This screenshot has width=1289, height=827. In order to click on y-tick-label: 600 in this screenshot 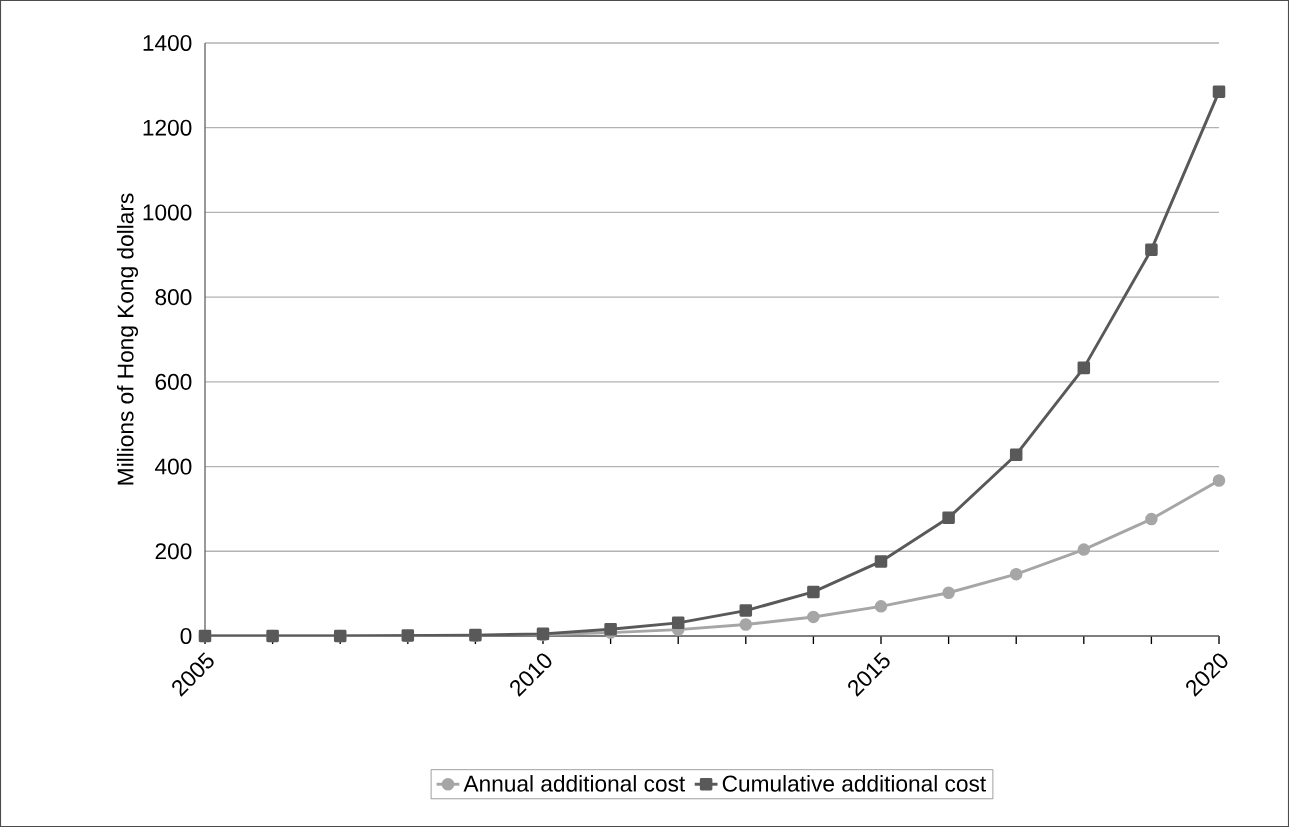, I will do `click(173, 381)`.